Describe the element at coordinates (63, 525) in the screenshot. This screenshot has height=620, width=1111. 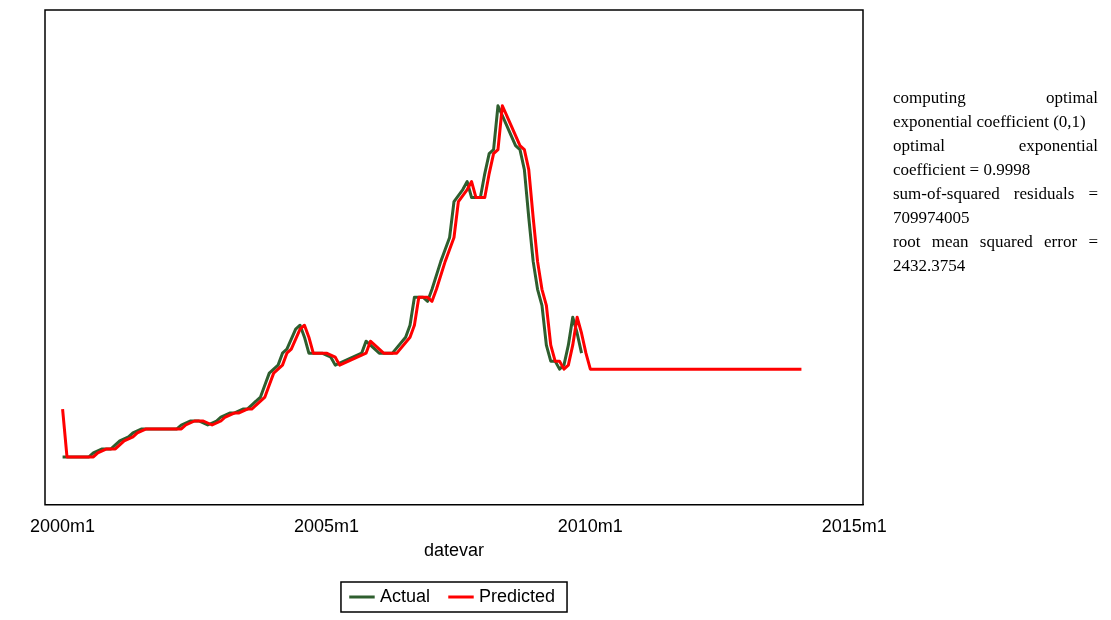
I see `x-tick-label: 2000m1` at that location.